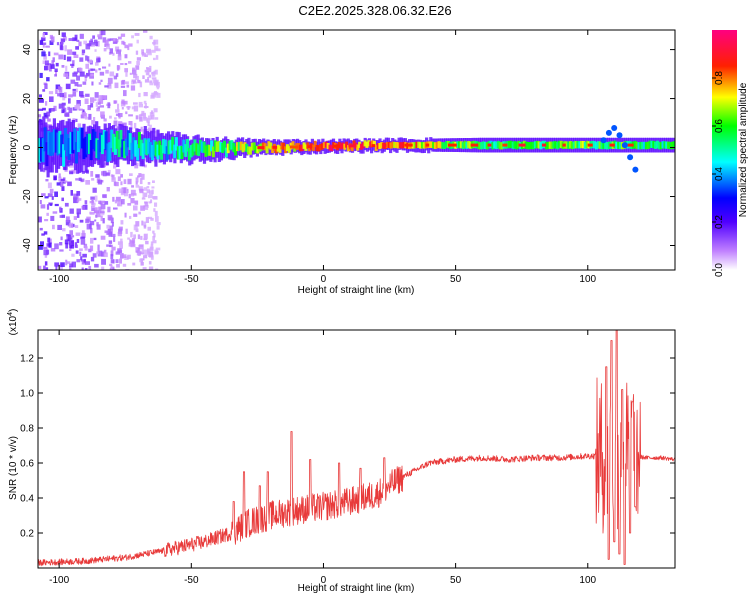 The width and height of the screenshot is (750, 600). What do you see at coordinates (27, 196) in the screenshot?
I see `spectrogram-y-tick-label: -20` at bounding box center [27, 196].